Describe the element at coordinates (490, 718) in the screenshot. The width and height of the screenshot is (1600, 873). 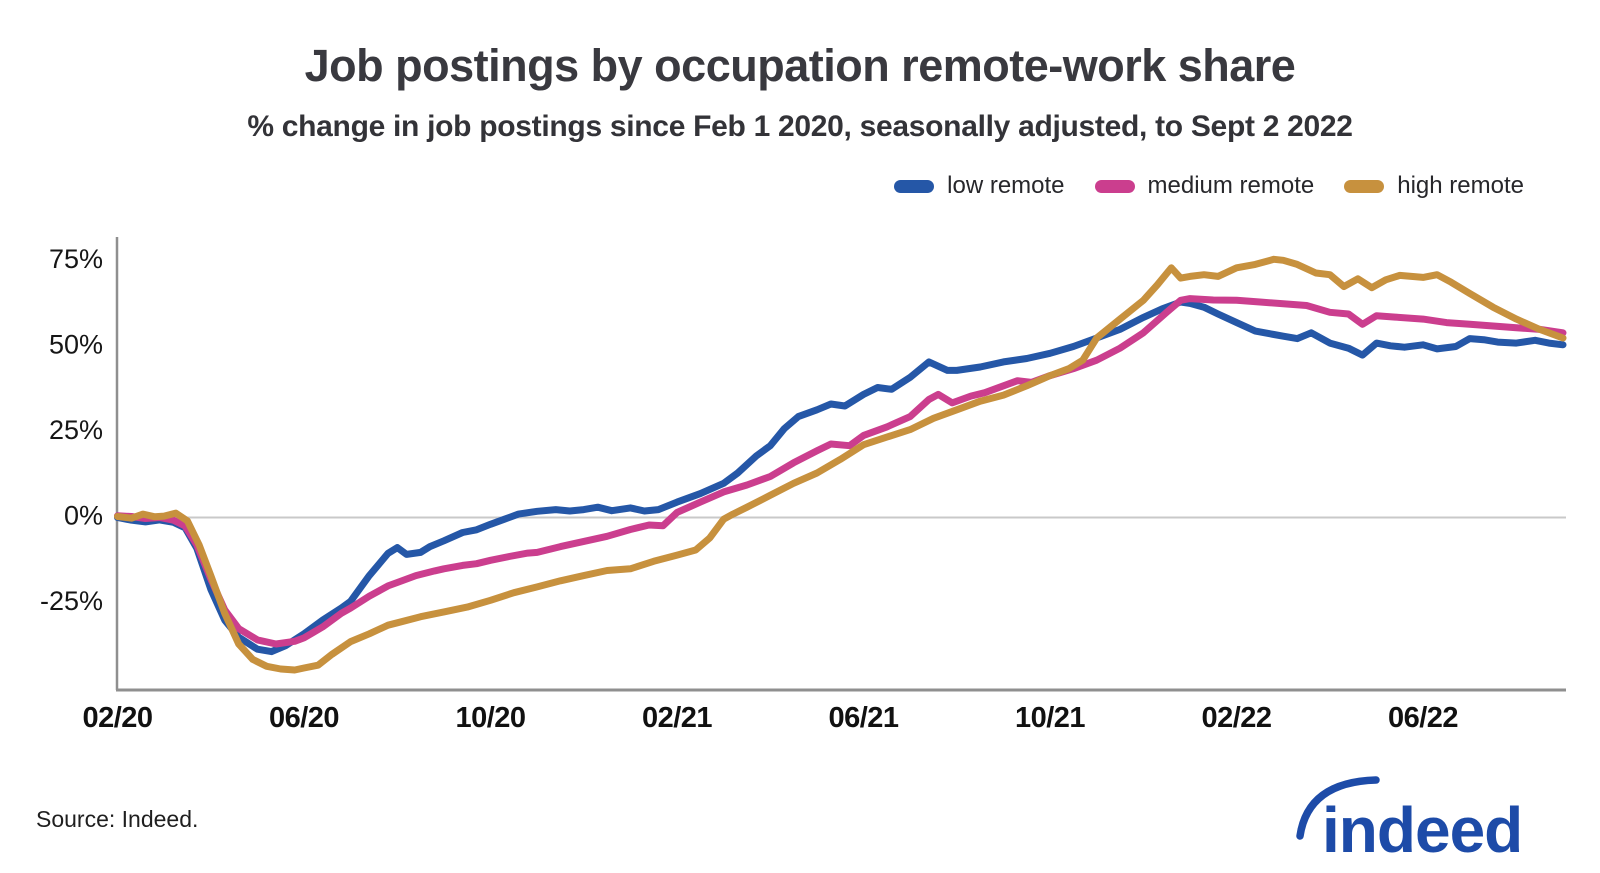
I see `x-tick-1020: 10/20` at that location.